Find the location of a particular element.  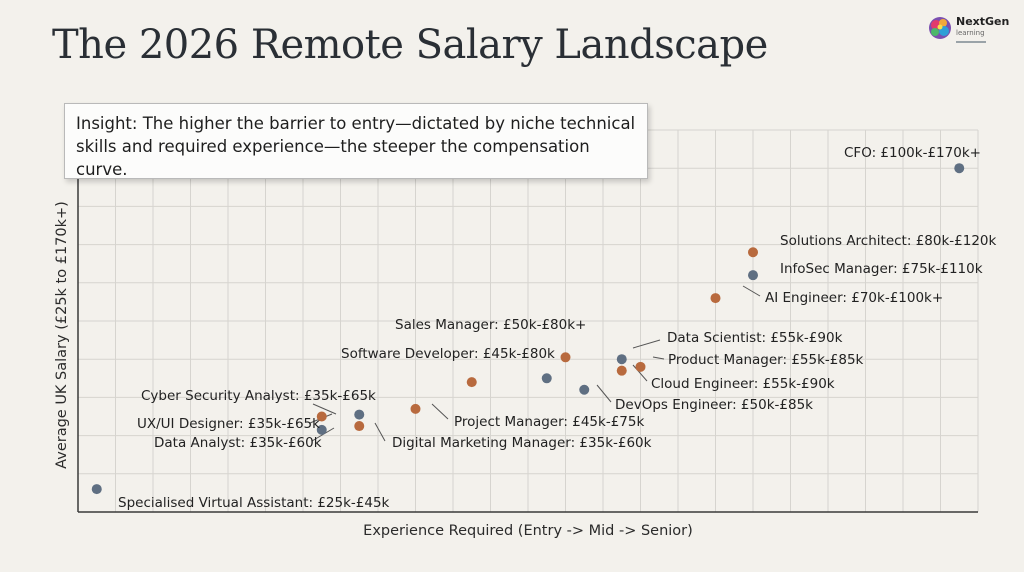

data-label: Sales Manager: £50k-£80k+ is located at coordinates (490, 325).